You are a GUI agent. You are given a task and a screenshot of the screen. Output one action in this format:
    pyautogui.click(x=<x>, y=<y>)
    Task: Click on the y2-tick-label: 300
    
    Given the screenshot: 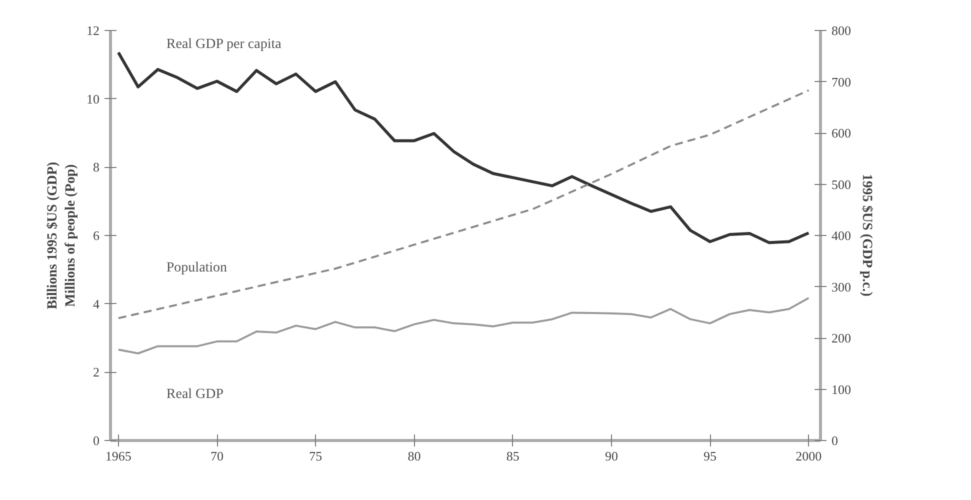 What is the action you would take?
    pyautogui.click(x=841, y=286)
    